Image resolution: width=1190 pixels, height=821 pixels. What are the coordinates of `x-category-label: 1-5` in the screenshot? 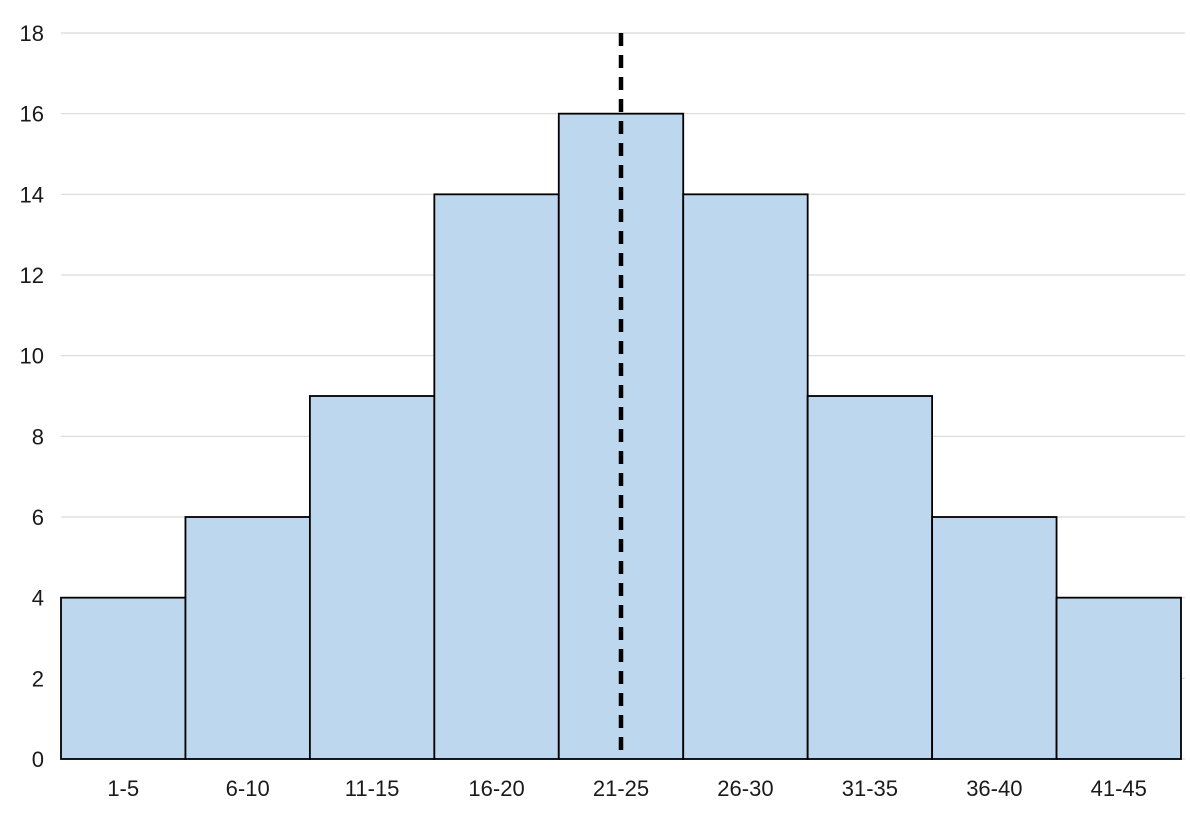 It's located at (123, 788).